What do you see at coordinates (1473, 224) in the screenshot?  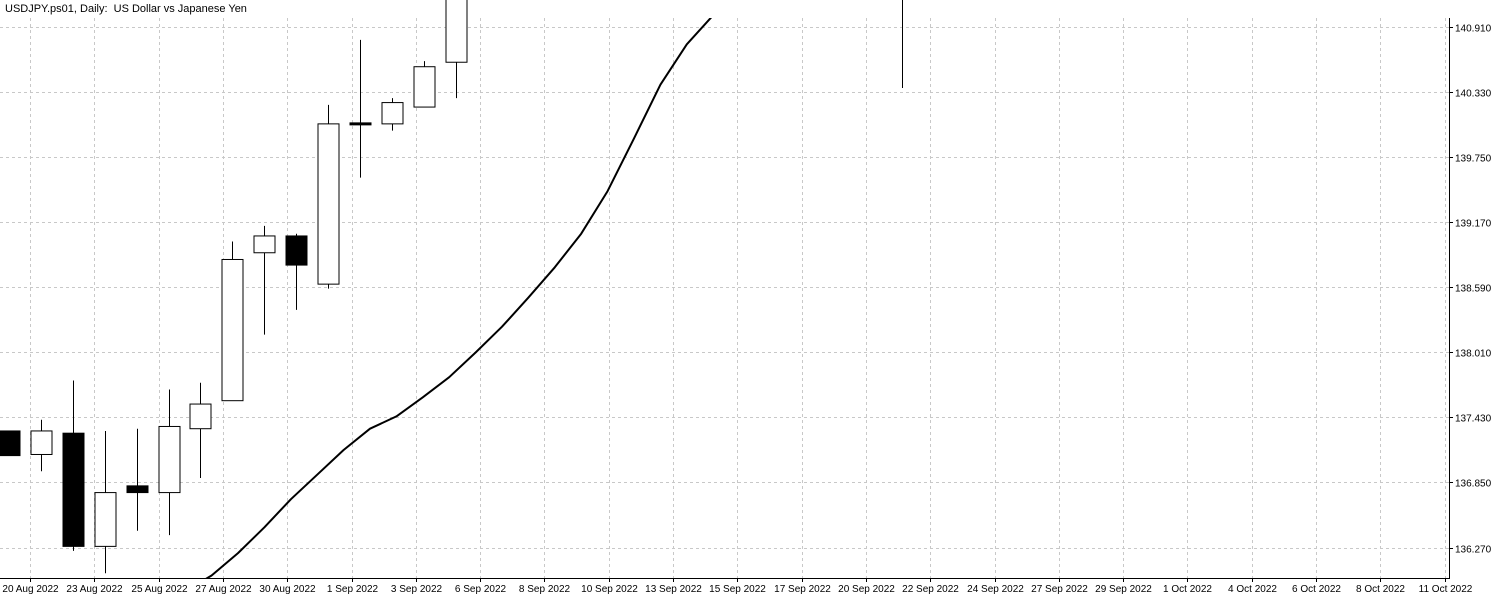 I see `price-tick-label: 139.170` at bounding box center [1473, 224].